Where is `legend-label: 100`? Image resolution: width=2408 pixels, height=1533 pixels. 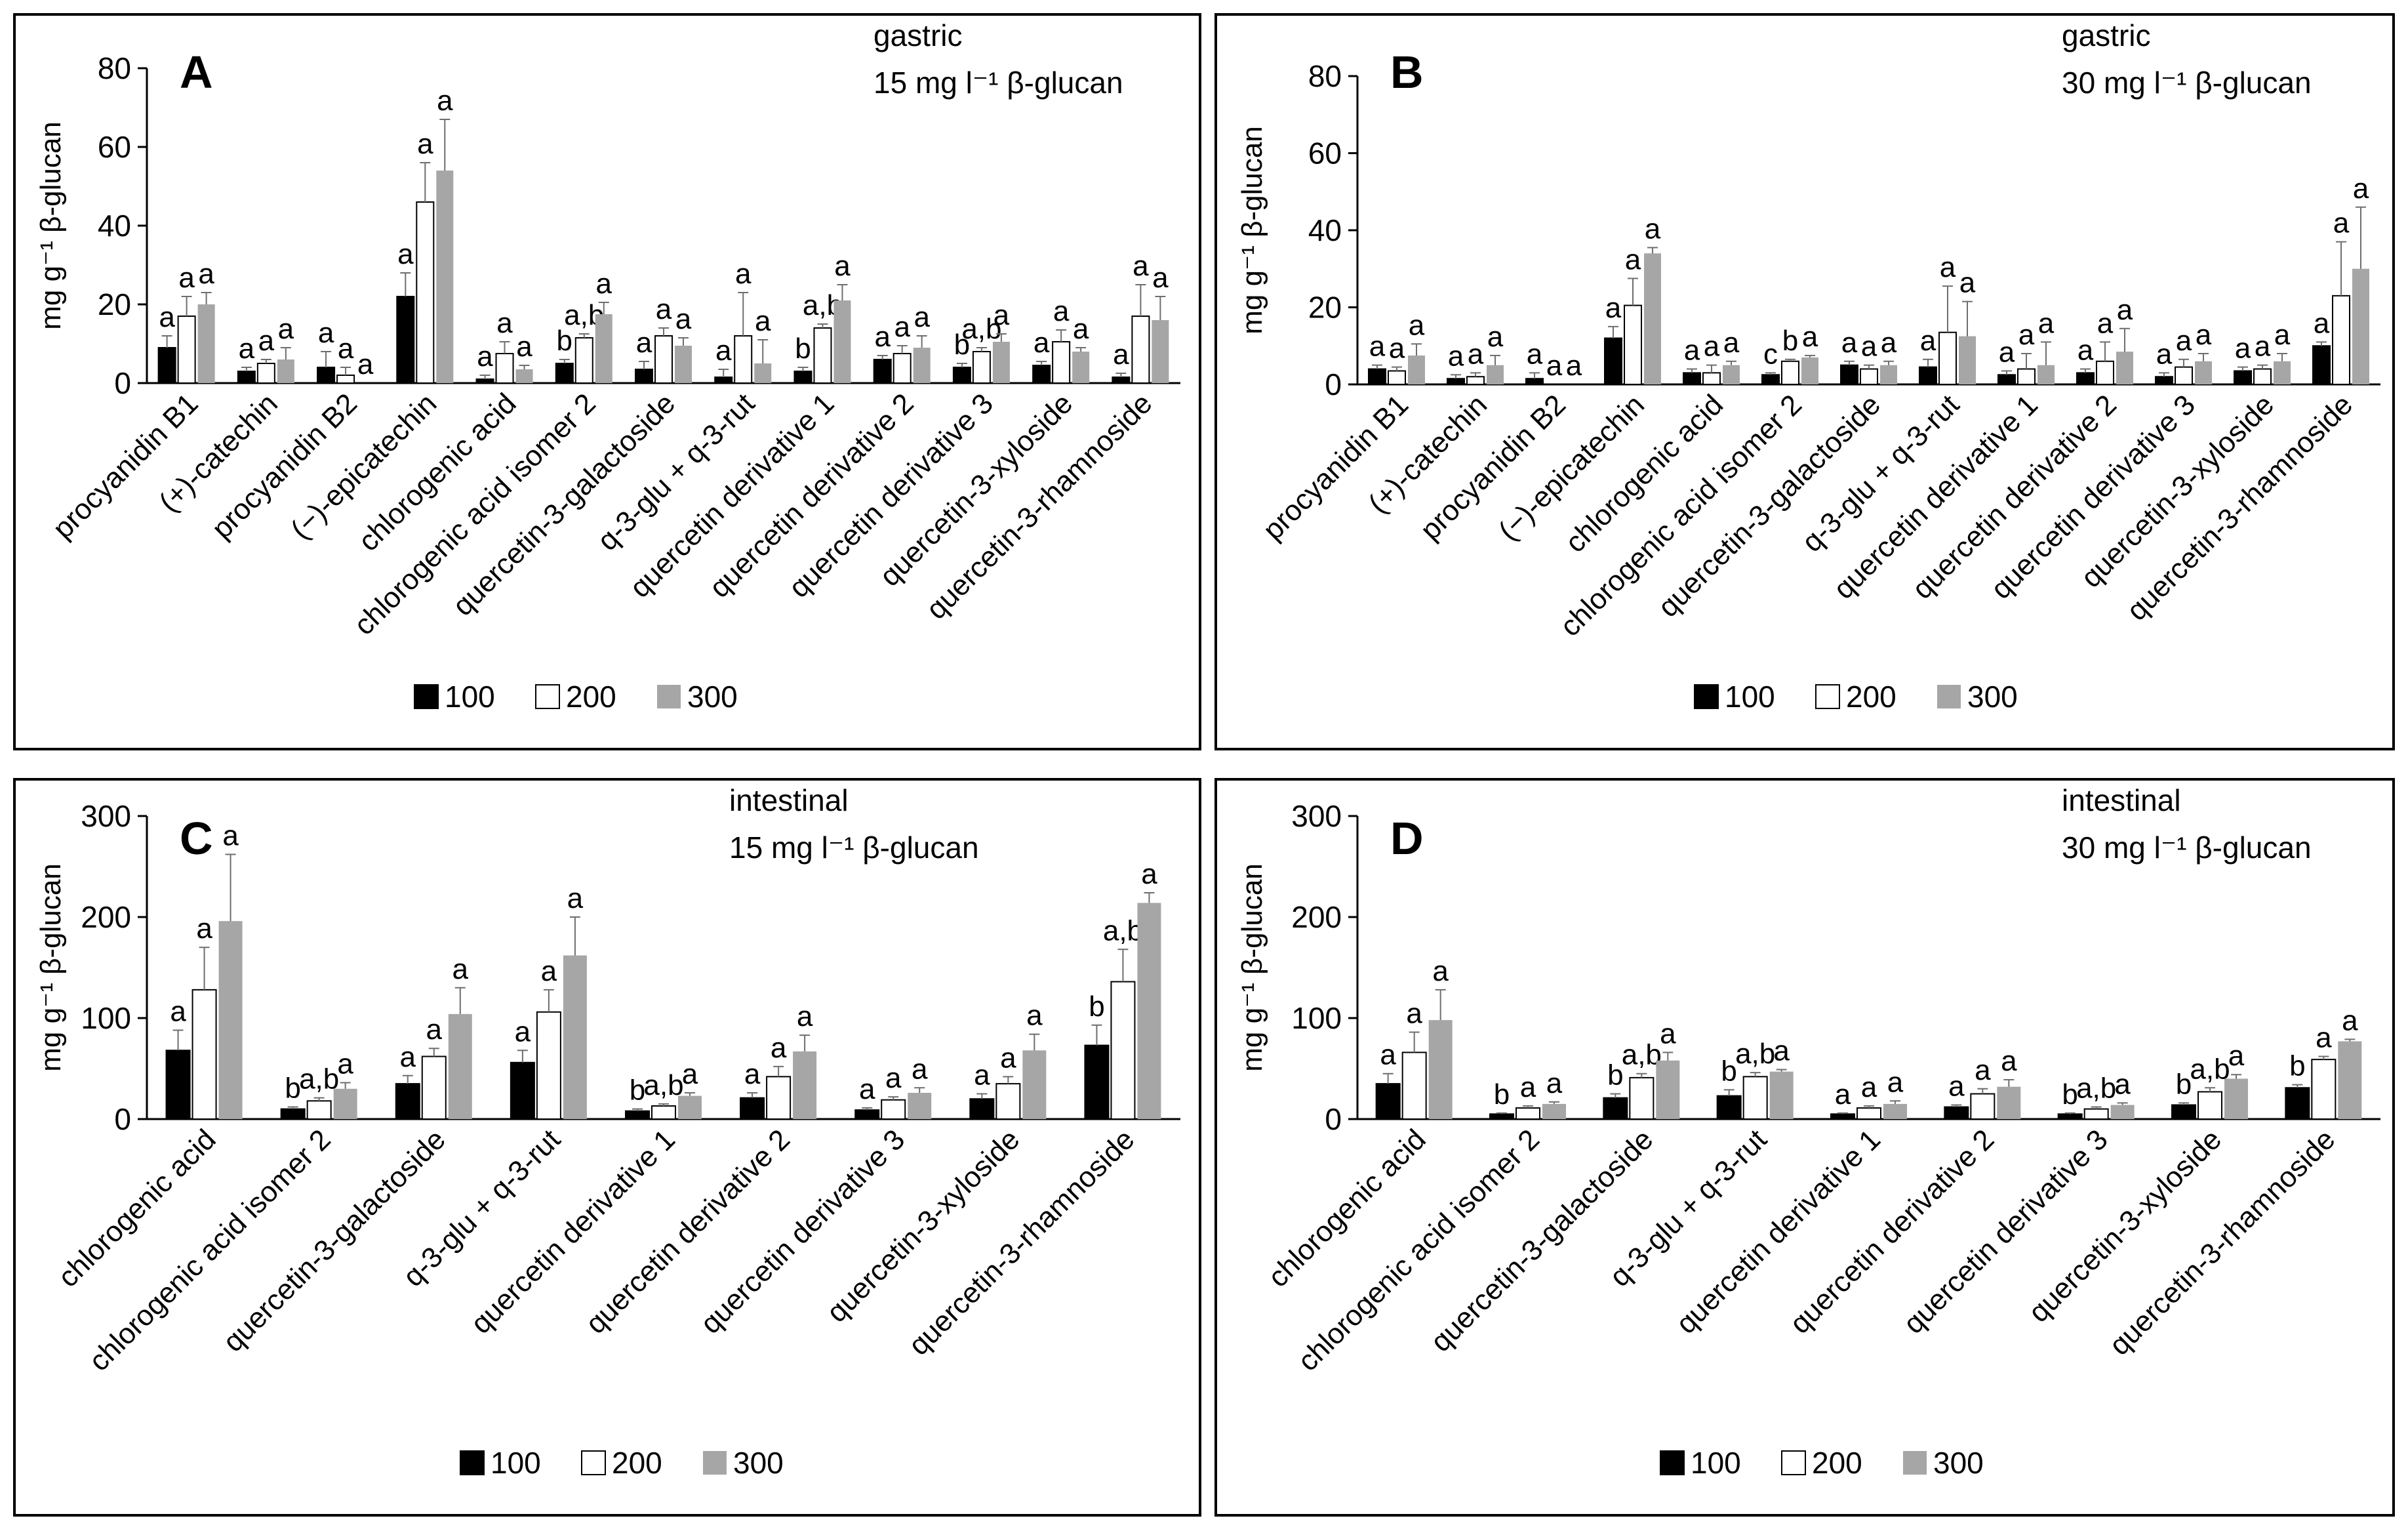 legend-label: 100 is located at coordinates (516, 1463).